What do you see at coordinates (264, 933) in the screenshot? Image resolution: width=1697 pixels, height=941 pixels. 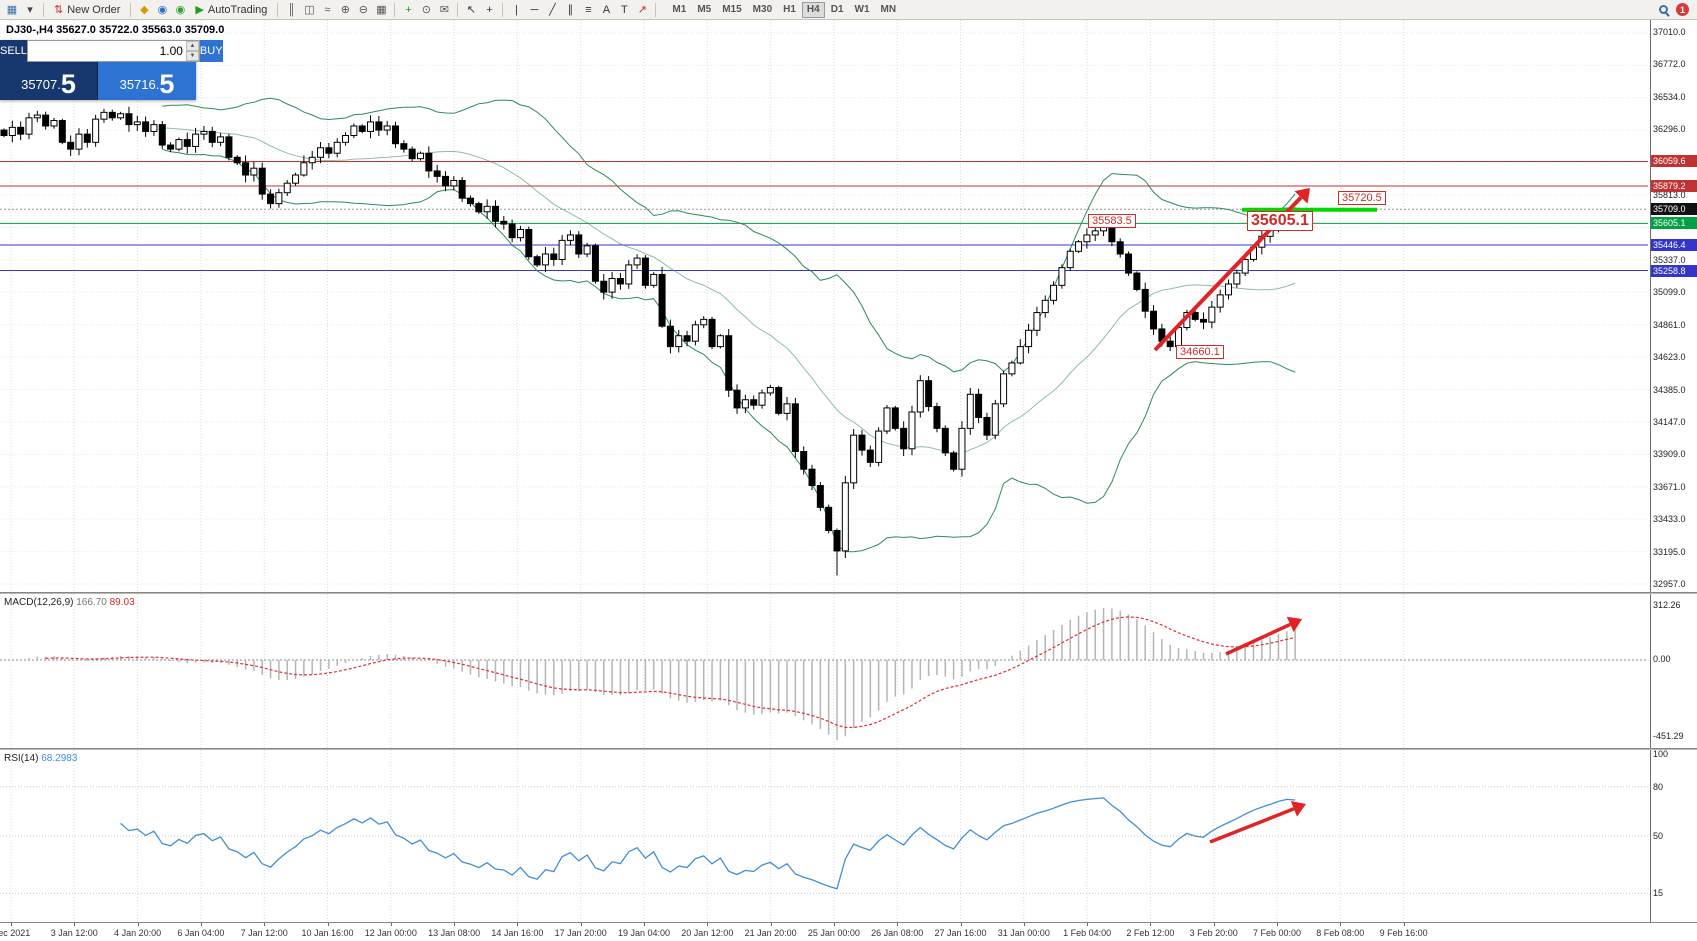 I see `time-axis-label: 7 Jan 12:00` at bounding box center [264, 933].